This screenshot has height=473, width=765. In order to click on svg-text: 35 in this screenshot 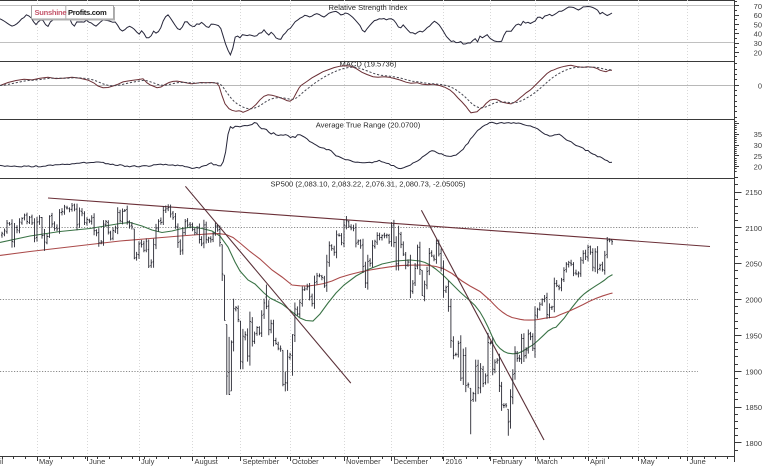, I will do `click(758, 134)`.